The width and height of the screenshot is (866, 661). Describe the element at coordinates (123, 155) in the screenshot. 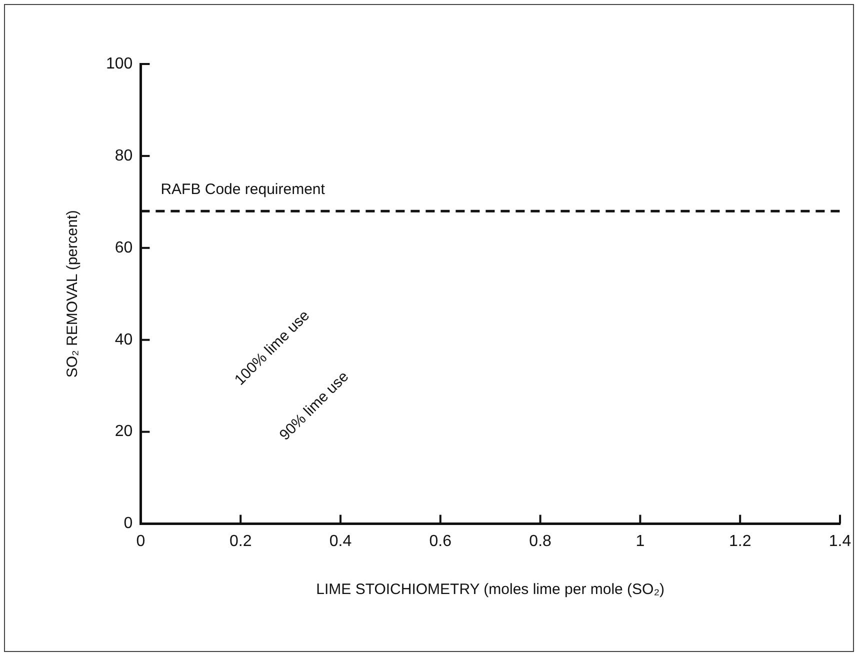

I see `y-tick-label: 80` at that location.